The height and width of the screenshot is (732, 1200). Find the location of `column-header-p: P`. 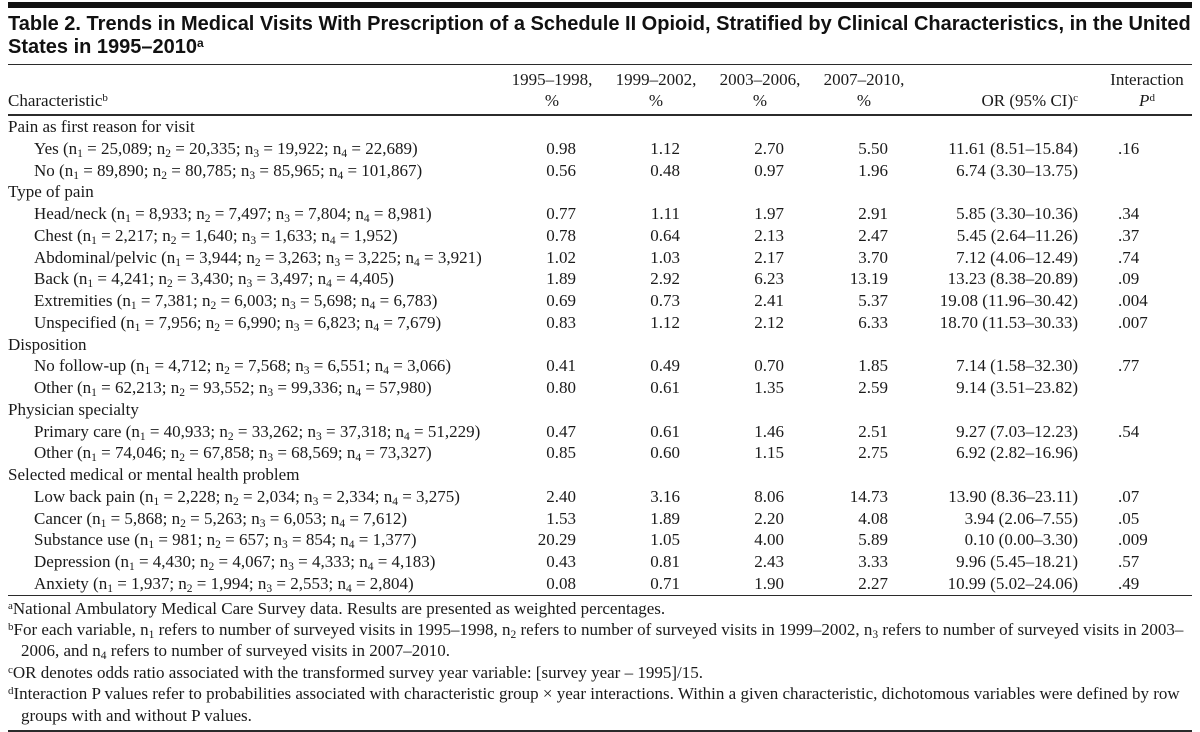

column-header-p: P is located at coordinates (1144, 100).